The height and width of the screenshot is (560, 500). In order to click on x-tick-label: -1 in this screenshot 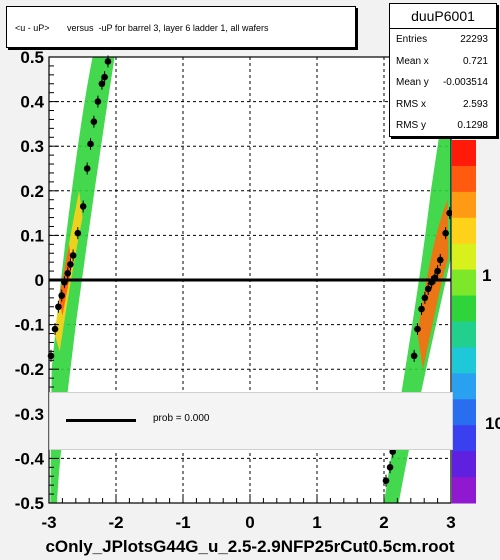, I will do `click(182, 522)`.